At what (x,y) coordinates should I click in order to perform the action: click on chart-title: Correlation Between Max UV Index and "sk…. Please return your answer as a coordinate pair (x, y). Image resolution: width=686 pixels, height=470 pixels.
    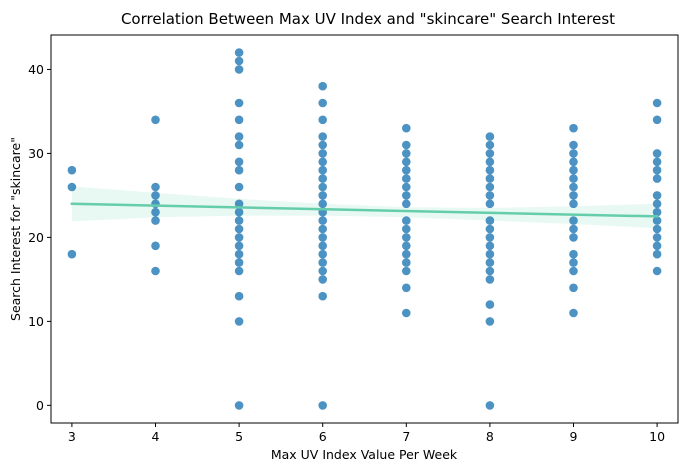
    Looking at the image, I should click on (368, 19).